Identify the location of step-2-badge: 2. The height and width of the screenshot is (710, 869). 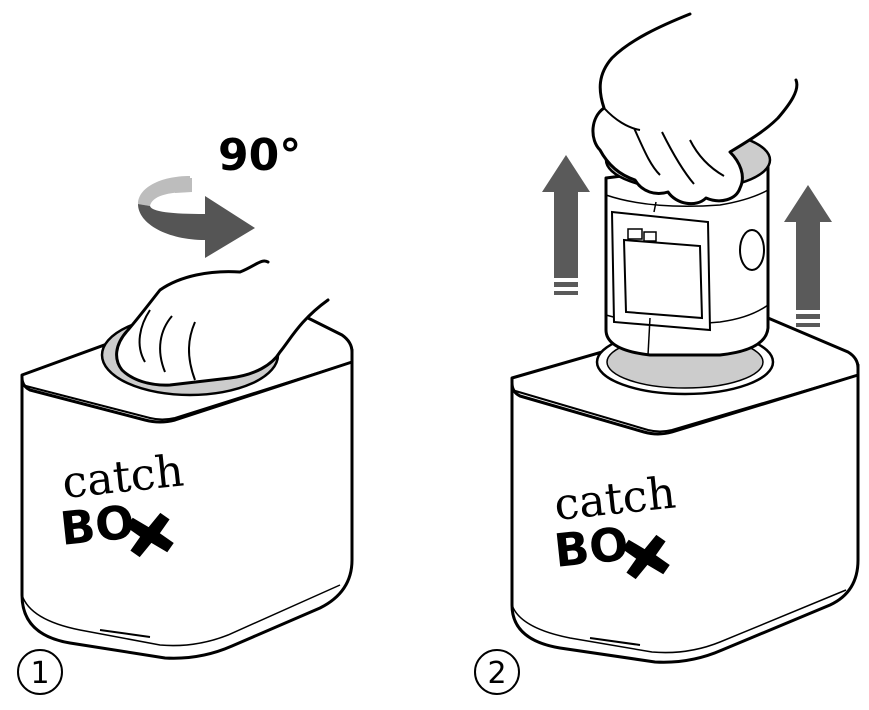
(497, 672).